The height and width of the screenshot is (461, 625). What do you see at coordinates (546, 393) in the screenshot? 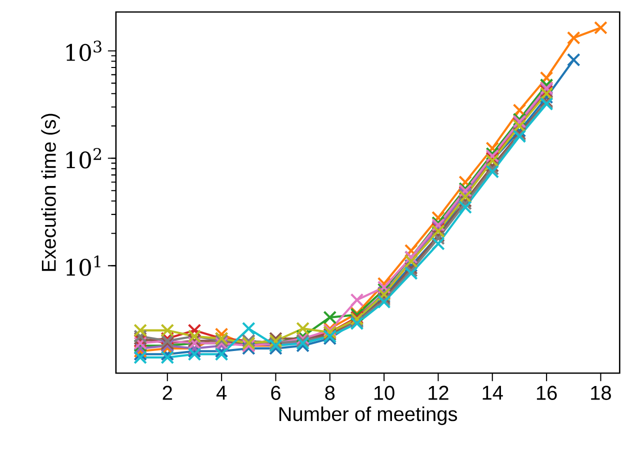
I see `x-tick-label: 16` at bounding box center [546, 393].